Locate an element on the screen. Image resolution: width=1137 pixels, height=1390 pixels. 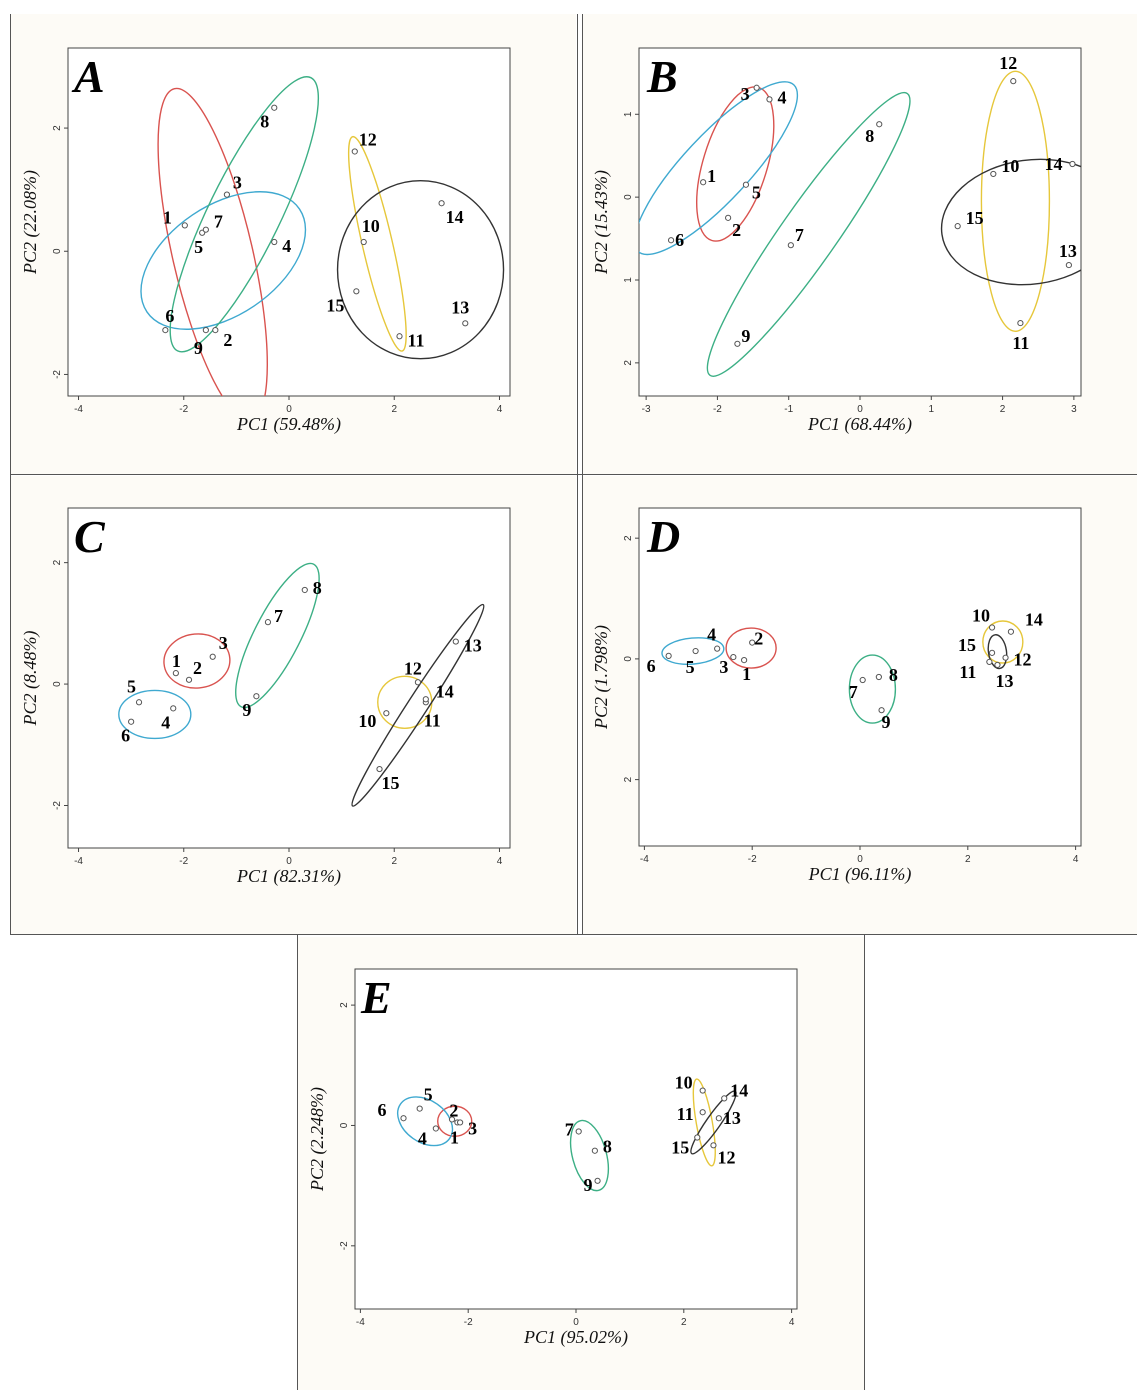
point-label-c-1: 1 is located at coordinates (176, 661).